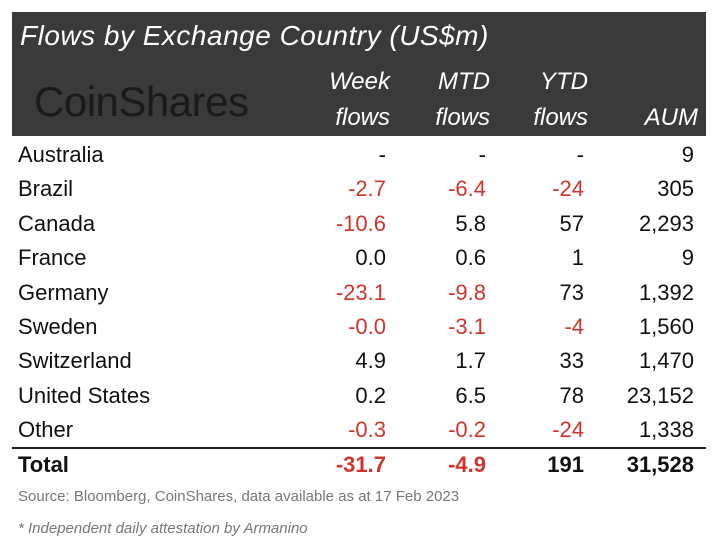  What do you see at coordinates (462, 100) in the screenshot?
I see `header-mtd: MTD flows` at bounding box center [462, 100].